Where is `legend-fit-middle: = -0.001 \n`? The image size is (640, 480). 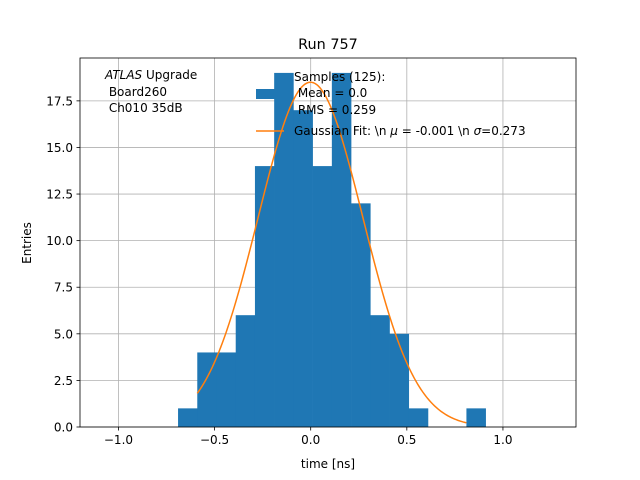 legend-fit-middle: = -0.001 \n is located at coordinates (436, 131).